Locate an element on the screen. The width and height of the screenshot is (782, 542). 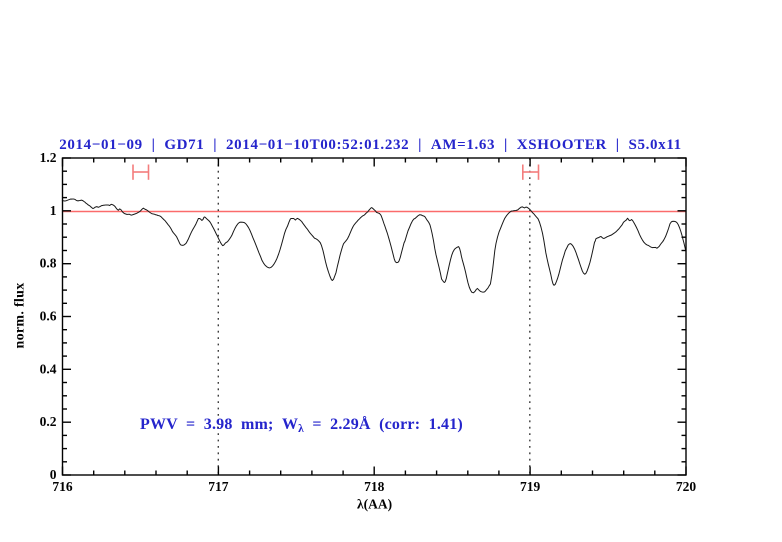
svg-text: 718 is located at coordinates (374, 486).